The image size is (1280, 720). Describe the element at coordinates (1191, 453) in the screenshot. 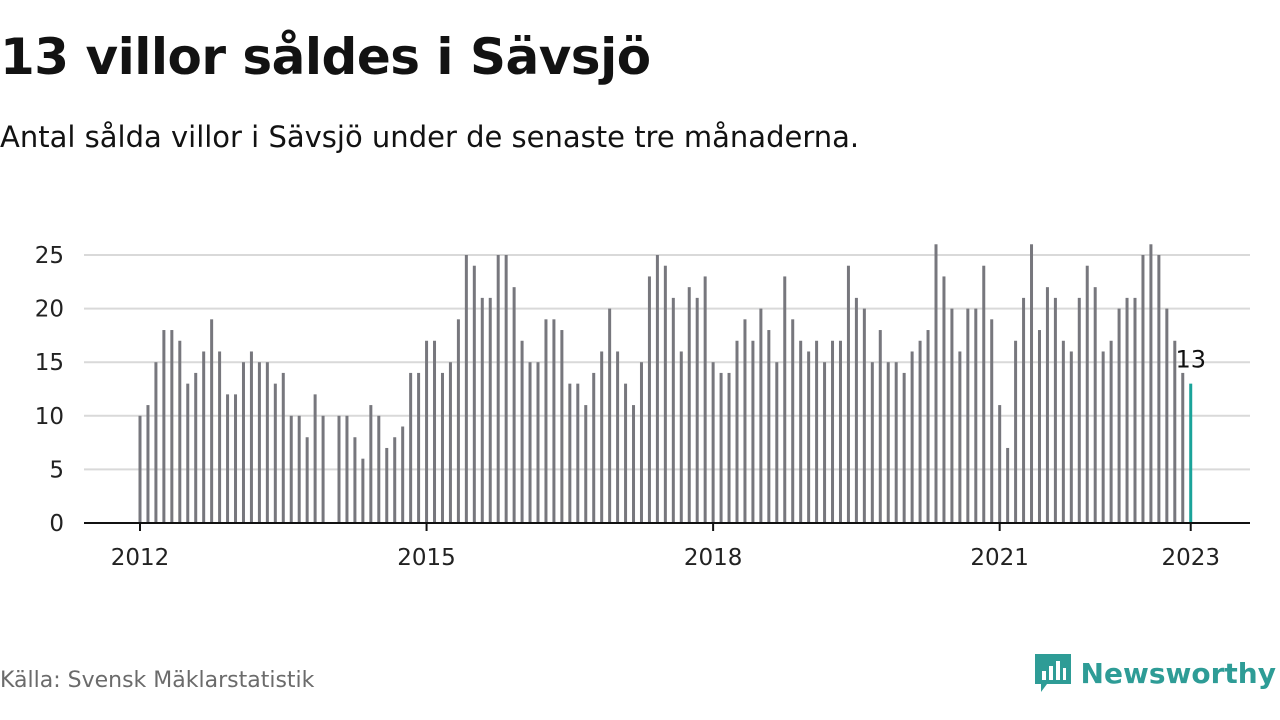

I see `highlight-bar` at that location.